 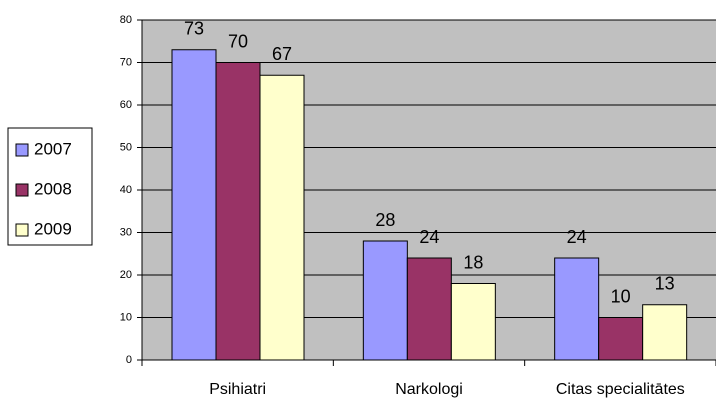 What do you see at coordinates (194, 29) in the screenshot?
I see `data-label: 73` at bounding box center [194, 29].